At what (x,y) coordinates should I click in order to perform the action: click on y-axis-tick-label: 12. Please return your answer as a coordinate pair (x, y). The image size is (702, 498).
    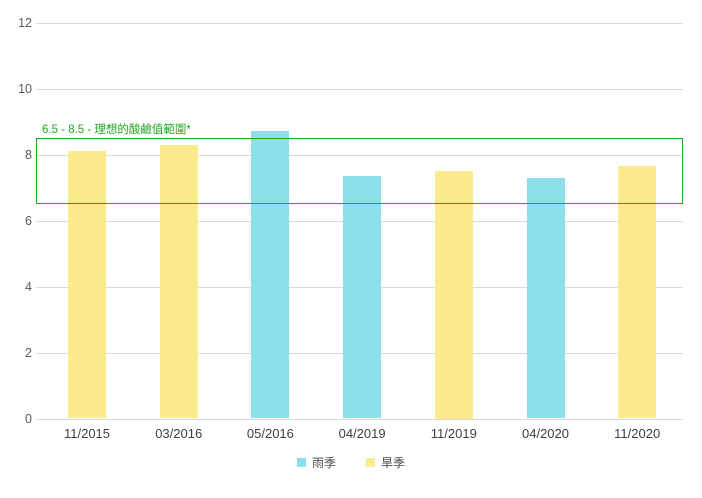
    Looking at the image, I should click on (25, 22).